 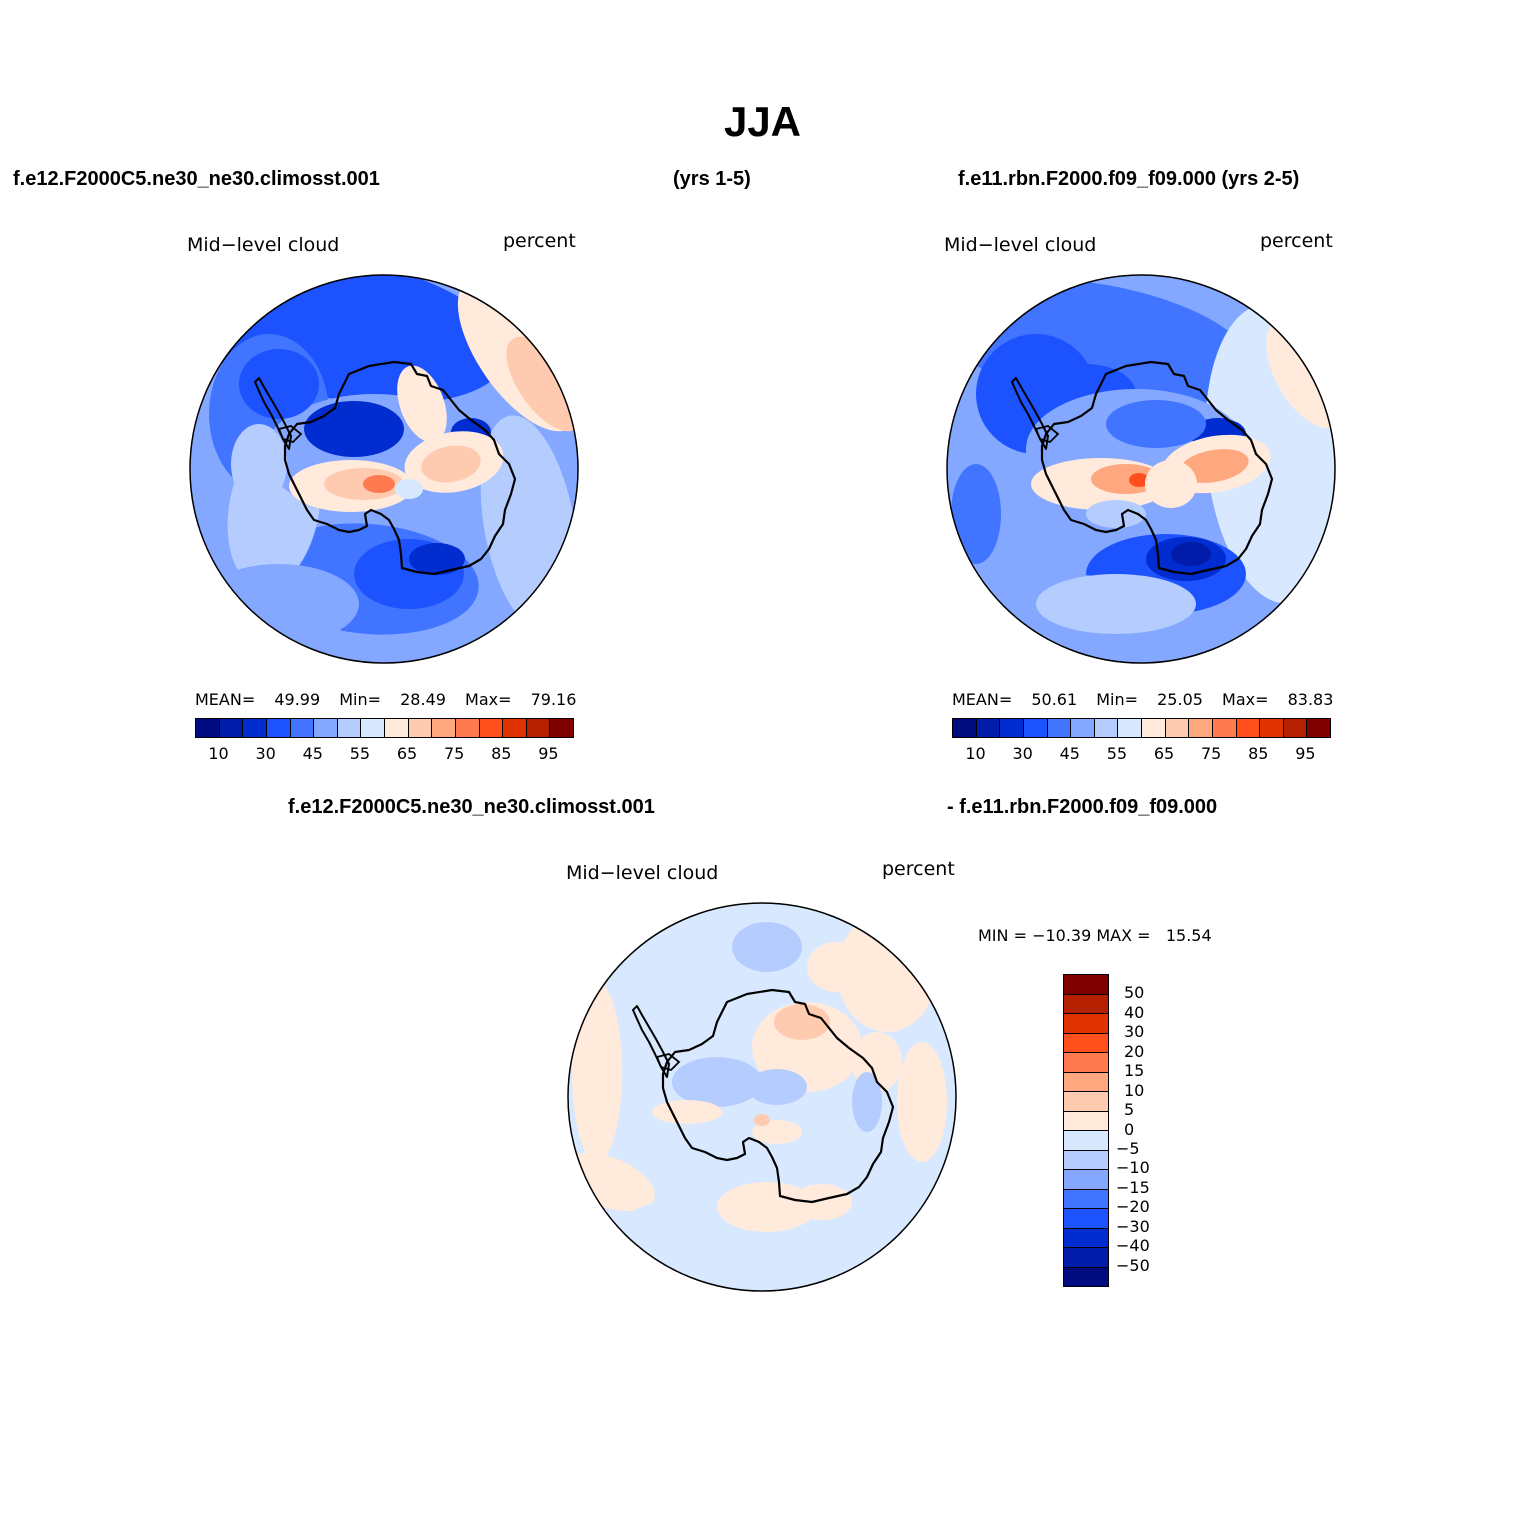 What do you see at coordinates (1245, 699) in the screenshot?
I see `panel2-max-label: Max=` at bounding box center [1245, 699].